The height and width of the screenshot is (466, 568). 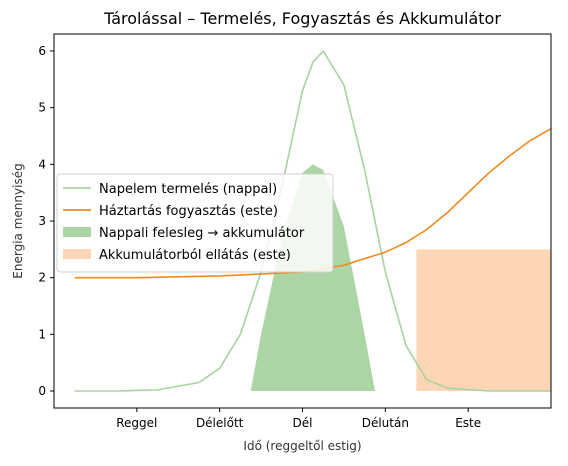 I want to click on legend-frame, so click(x=195, y=223).